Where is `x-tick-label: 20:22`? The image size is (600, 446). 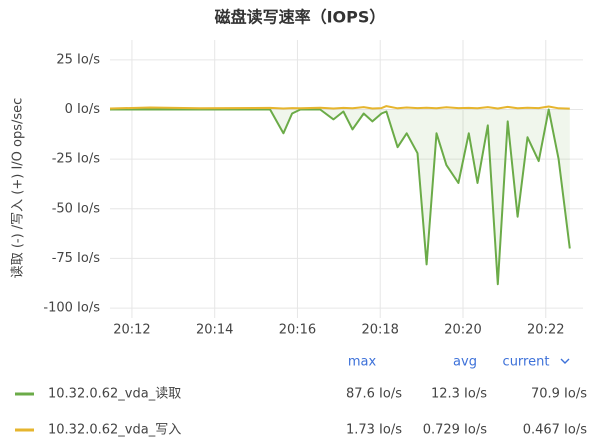 x-tick-label: 20:22 is located at coordinates (545, 330).